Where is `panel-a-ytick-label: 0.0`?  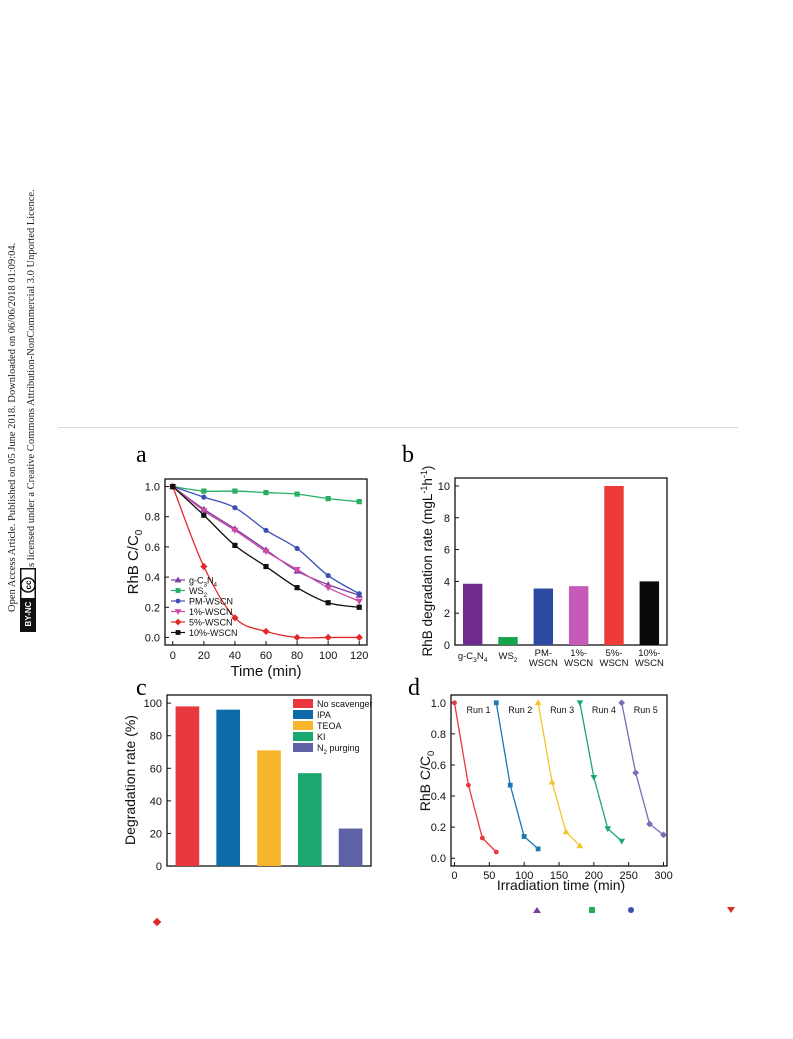 panel-a-ytick-label: 0.0 is located at coordinates (152, 638).